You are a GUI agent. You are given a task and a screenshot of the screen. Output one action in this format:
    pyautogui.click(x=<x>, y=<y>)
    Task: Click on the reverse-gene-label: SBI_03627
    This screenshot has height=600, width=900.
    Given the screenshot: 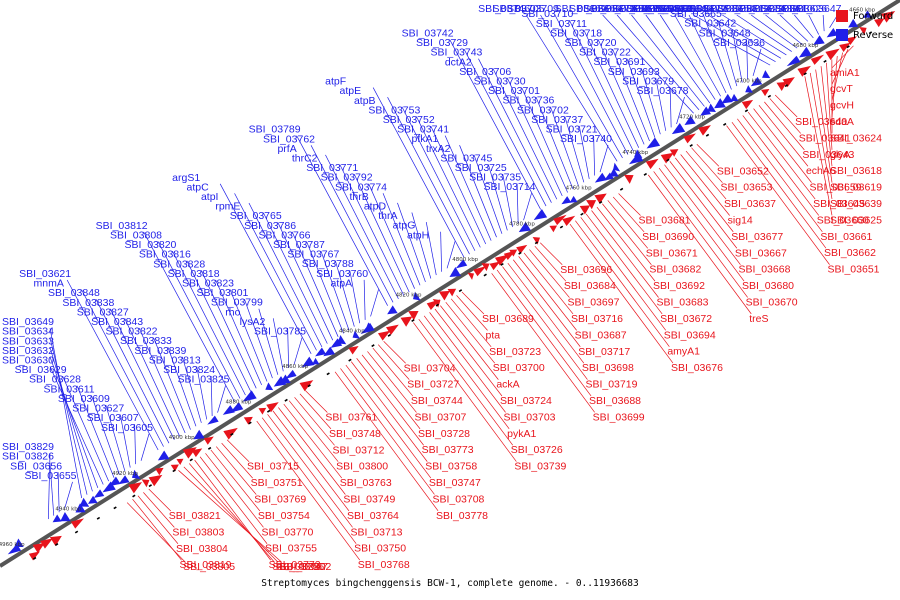 What is the action you would take?
    pyautogui.click(x=98, y=409)
    